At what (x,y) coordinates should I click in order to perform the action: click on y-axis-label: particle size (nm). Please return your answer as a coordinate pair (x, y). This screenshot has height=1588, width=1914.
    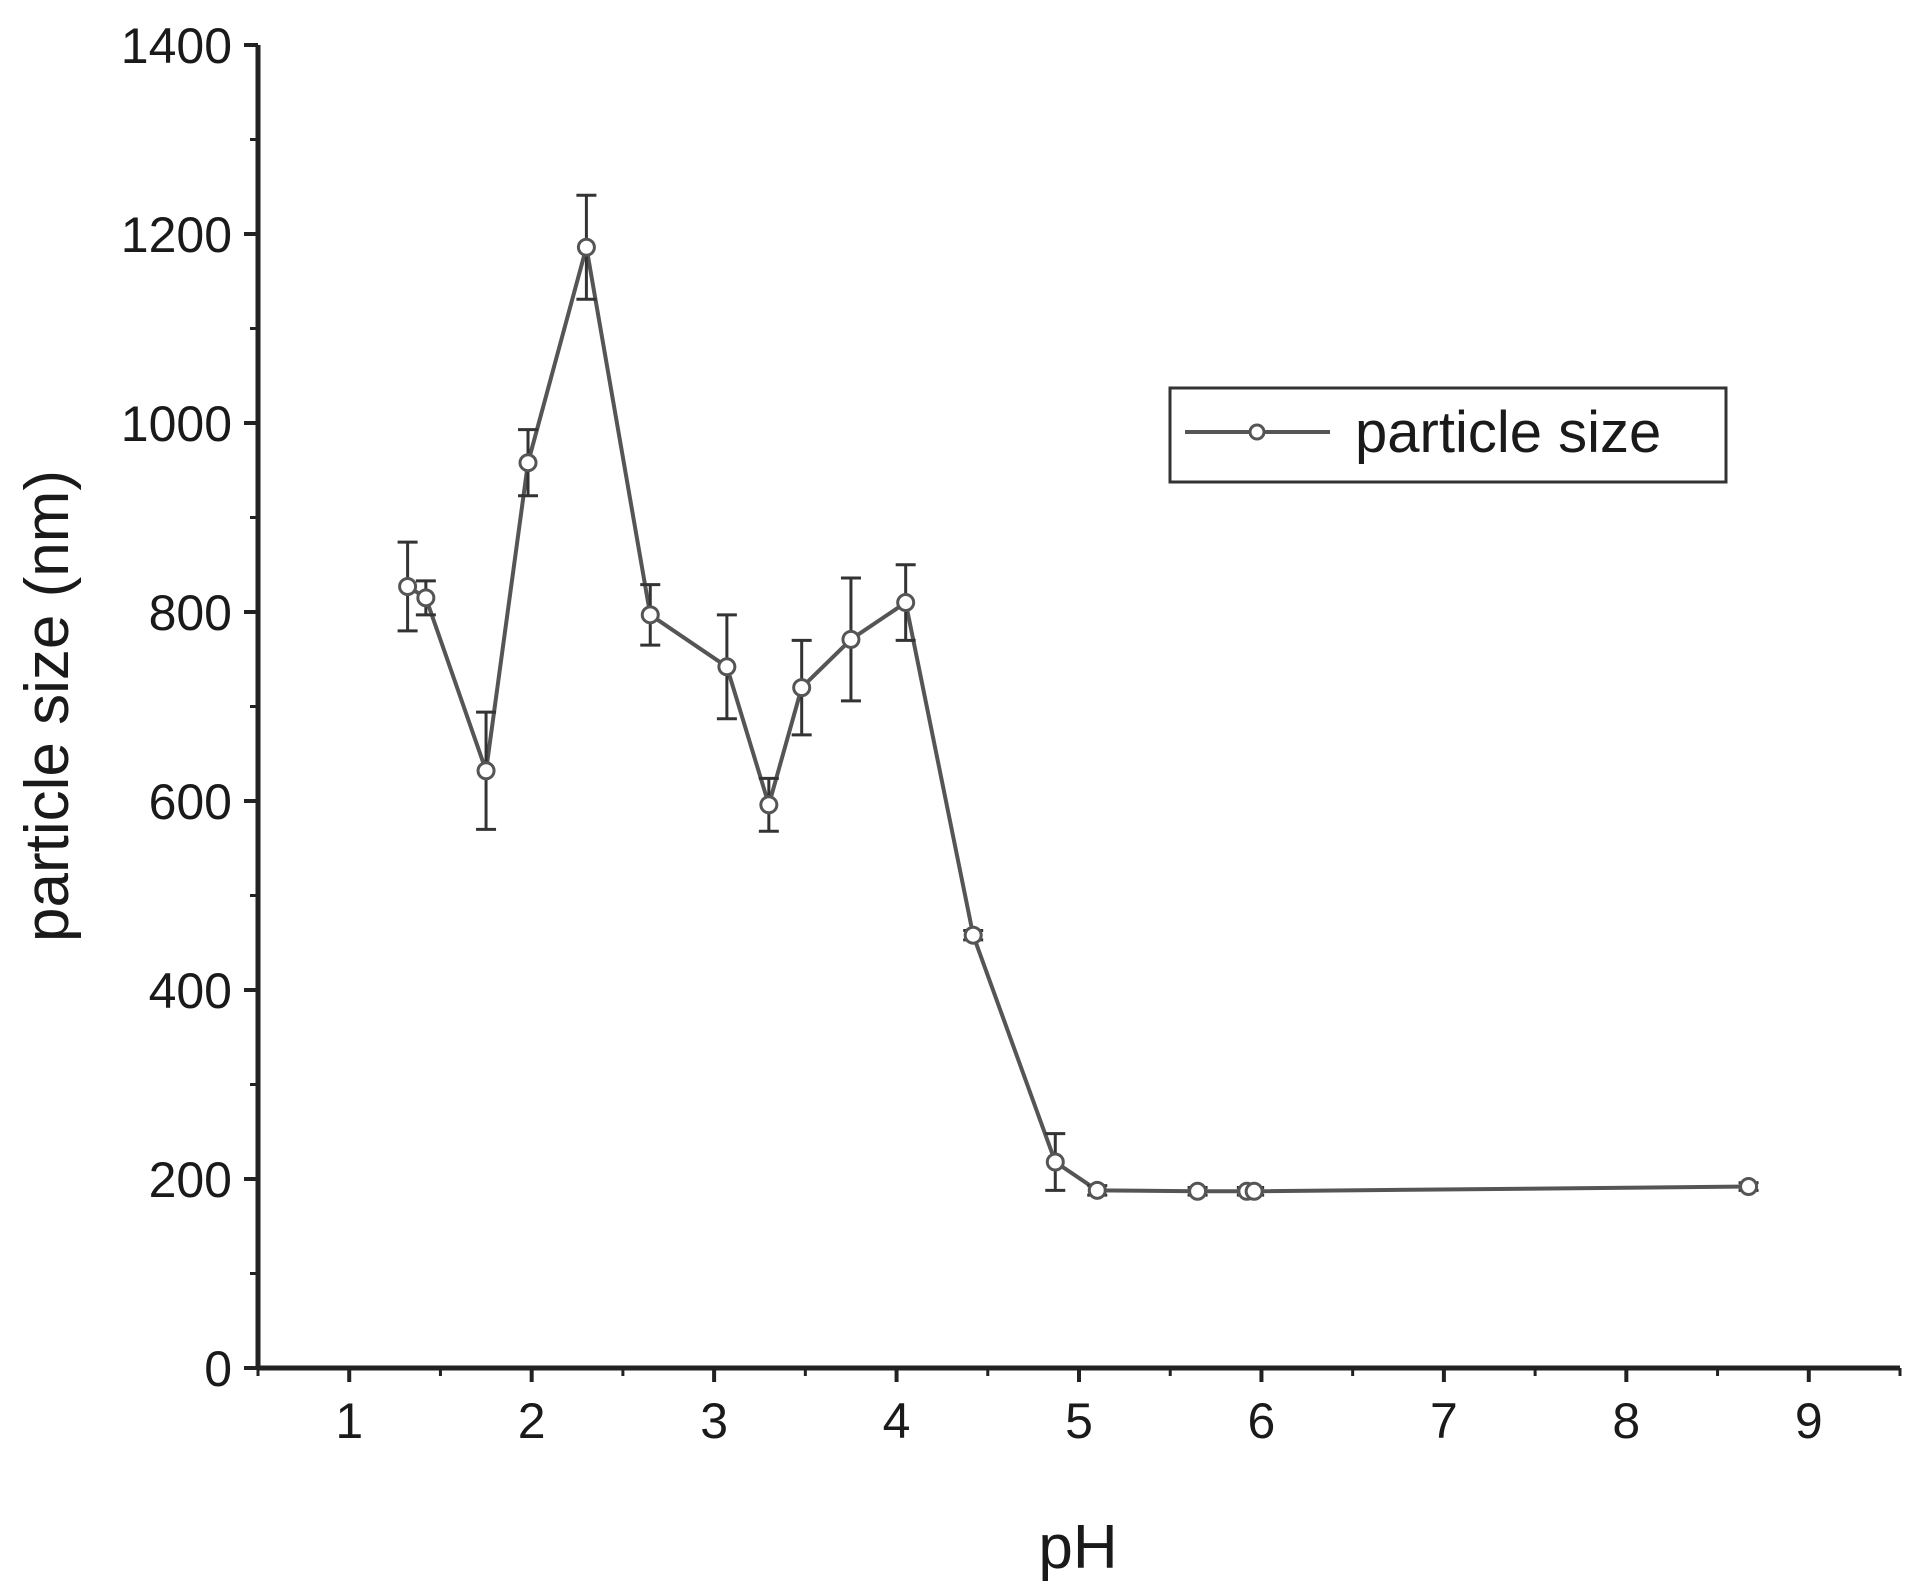
    Looking at the image, I should click on (47, 706).